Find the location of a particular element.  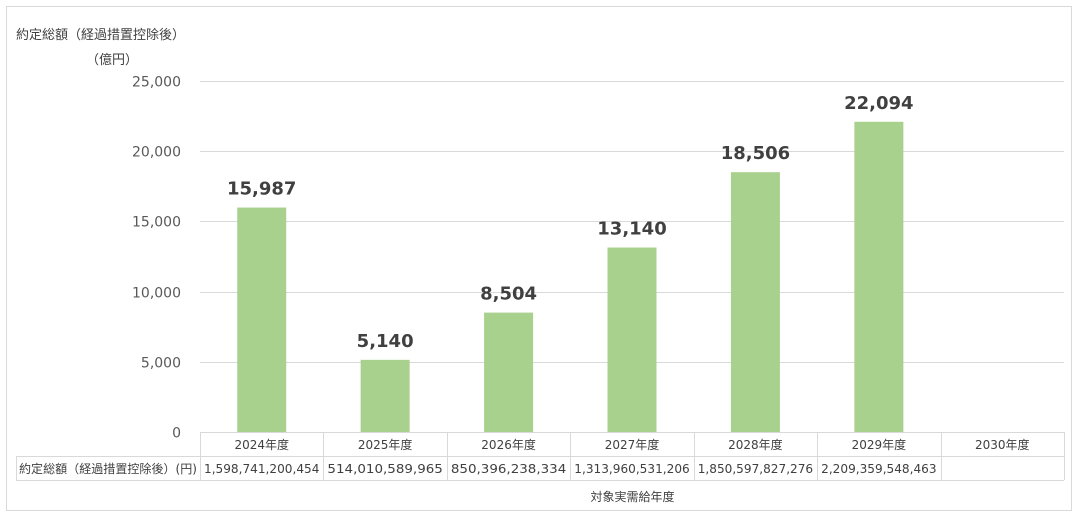

y-tick-label: 5,000 is located at coordinates (161, 364).